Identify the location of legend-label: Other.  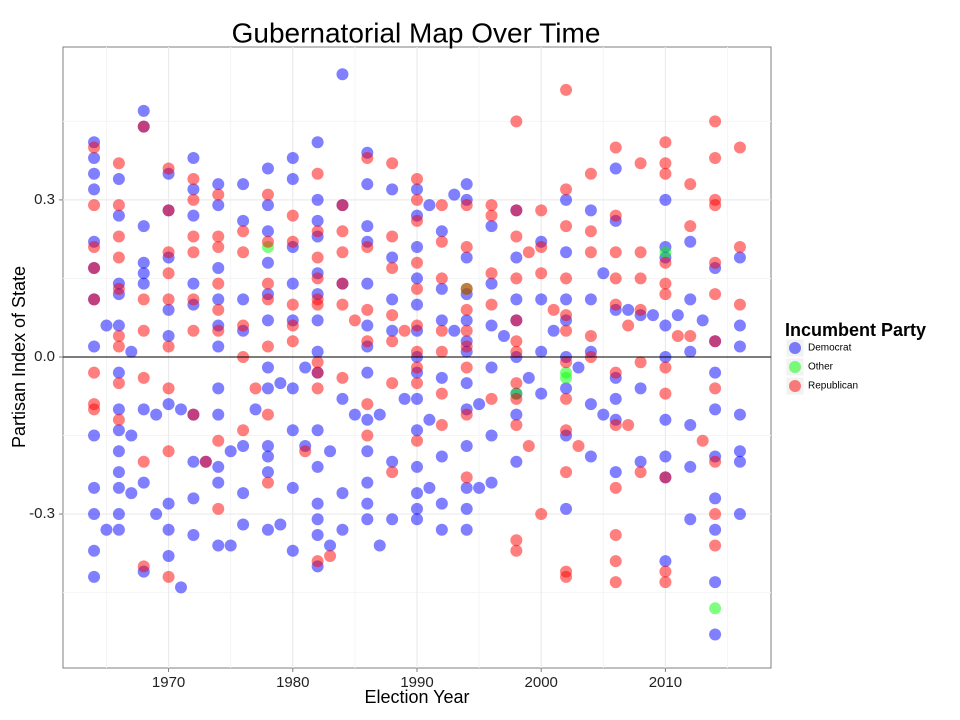
(821, 367).